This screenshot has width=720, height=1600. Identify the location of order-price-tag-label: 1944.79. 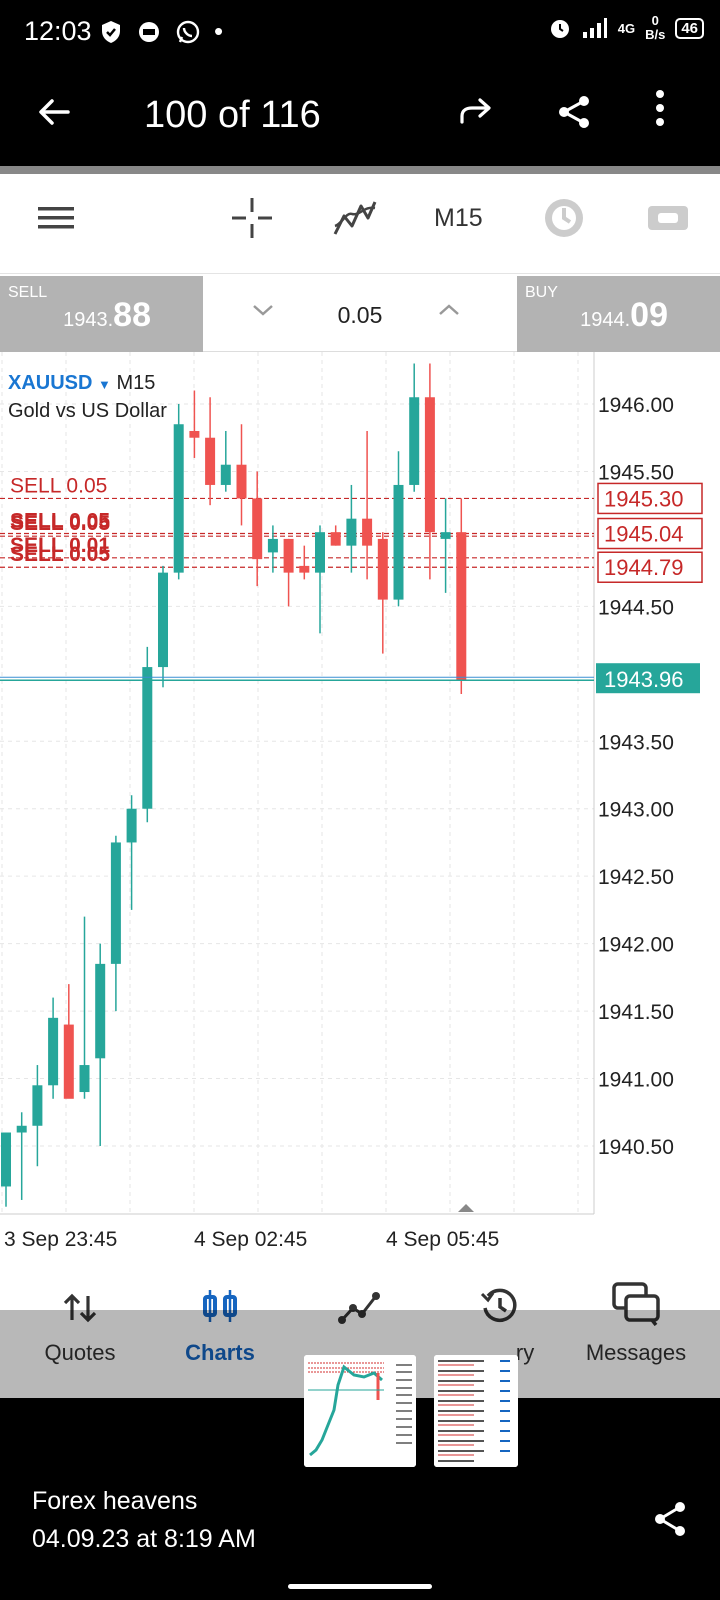
(644, 567).